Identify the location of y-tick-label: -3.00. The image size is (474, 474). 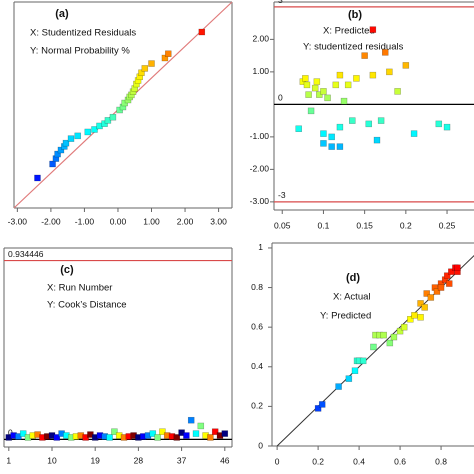
(260, 201).